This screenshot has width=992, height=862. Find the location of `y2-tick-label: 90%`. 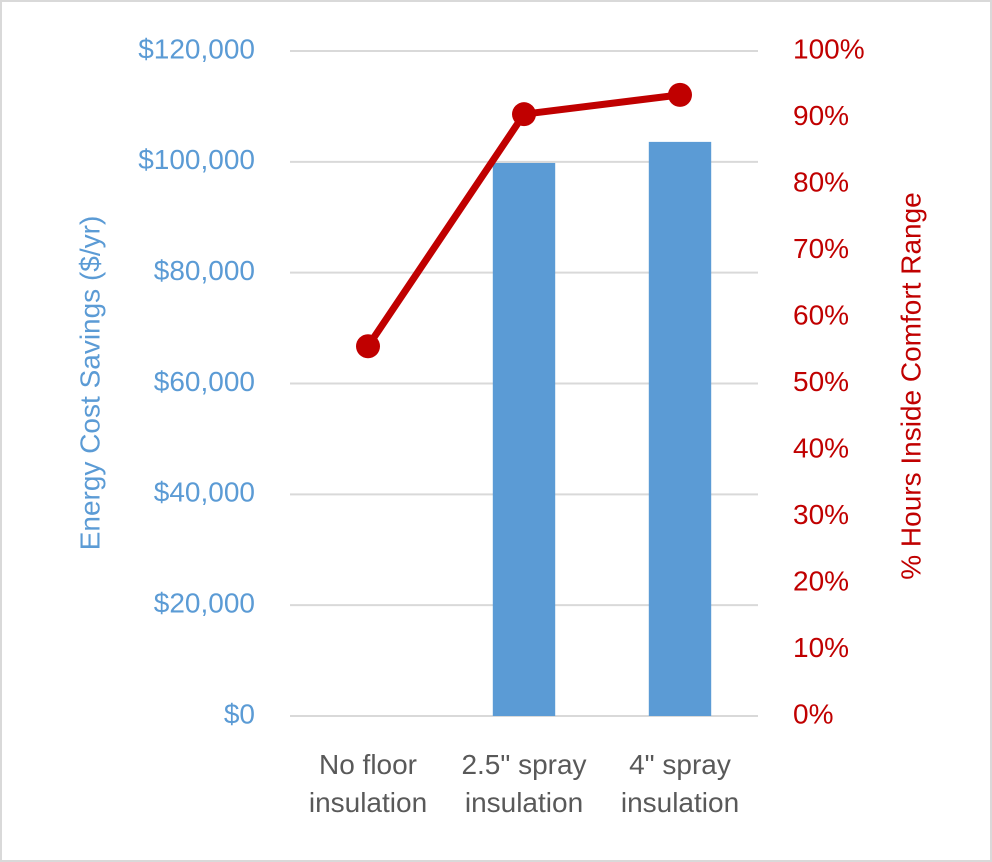

y2-tick-label: 90% is located at coordinates (821, 115).